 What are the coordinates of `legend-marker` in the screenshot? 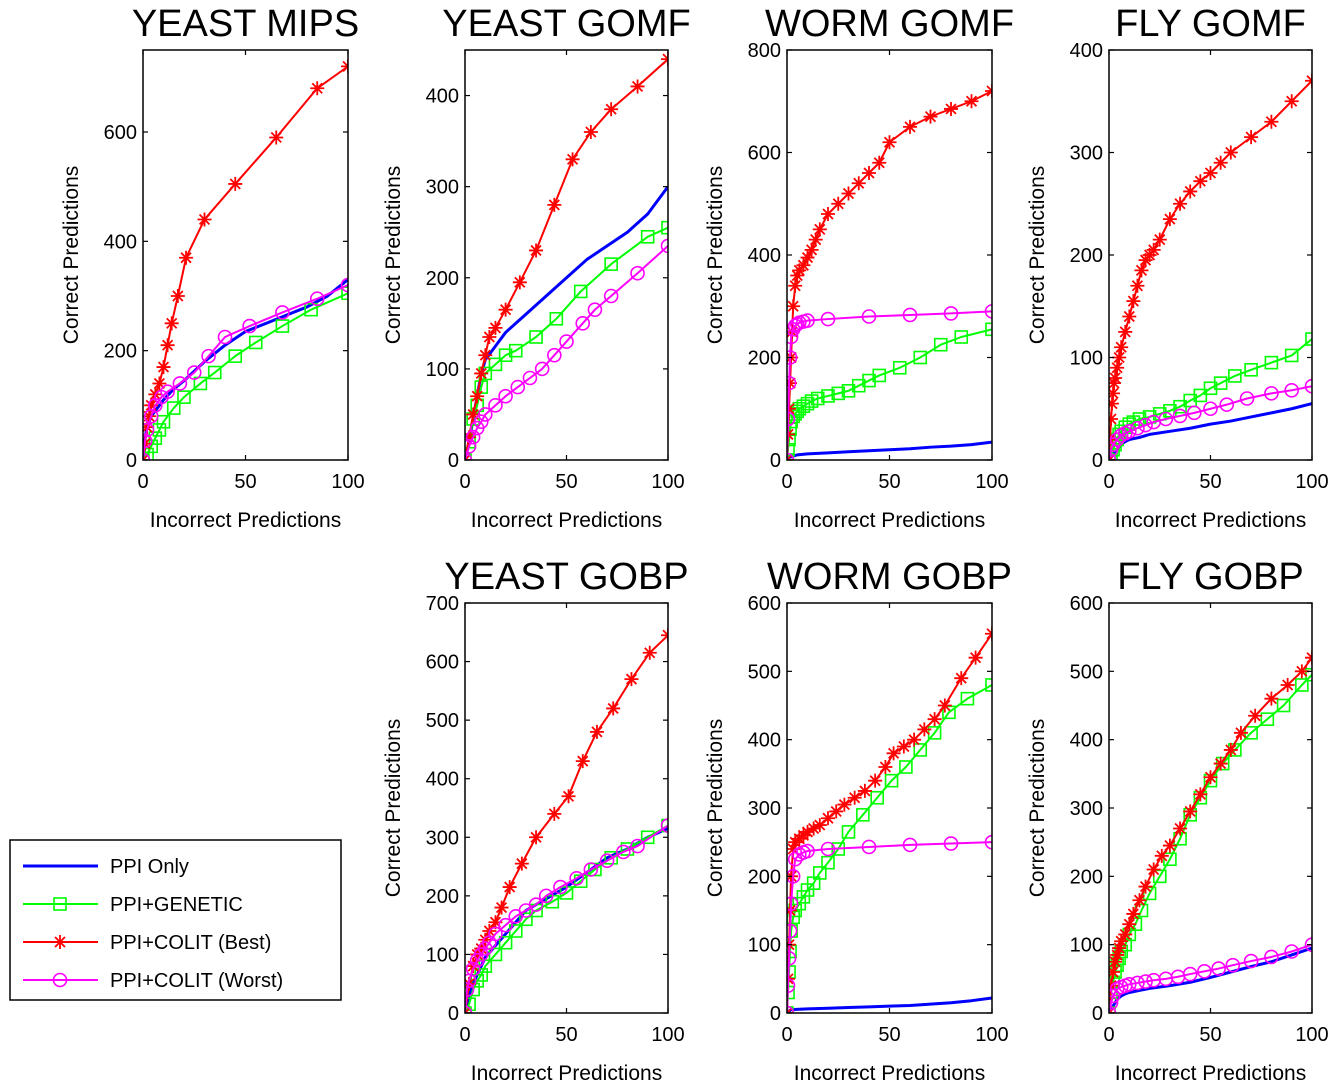 It's located at (60, 980).